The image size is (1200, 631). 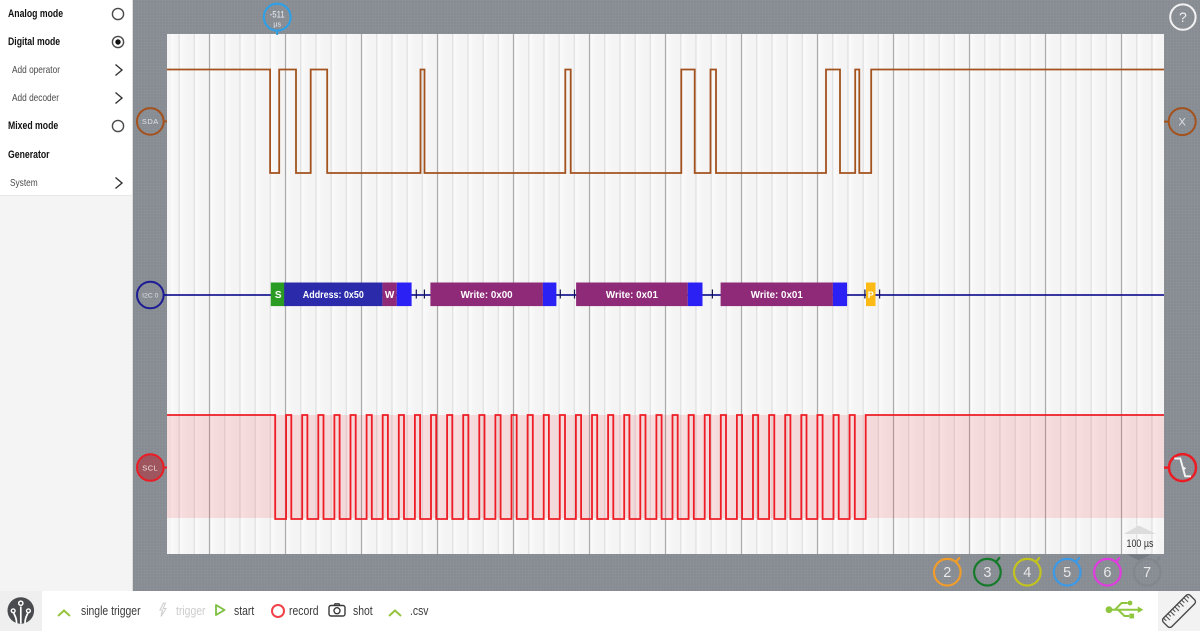 What do you see at coordinates (1140, 544) in the screenshot?
I see `svg-text: 100 µs` at bounding box center [1140, 544].